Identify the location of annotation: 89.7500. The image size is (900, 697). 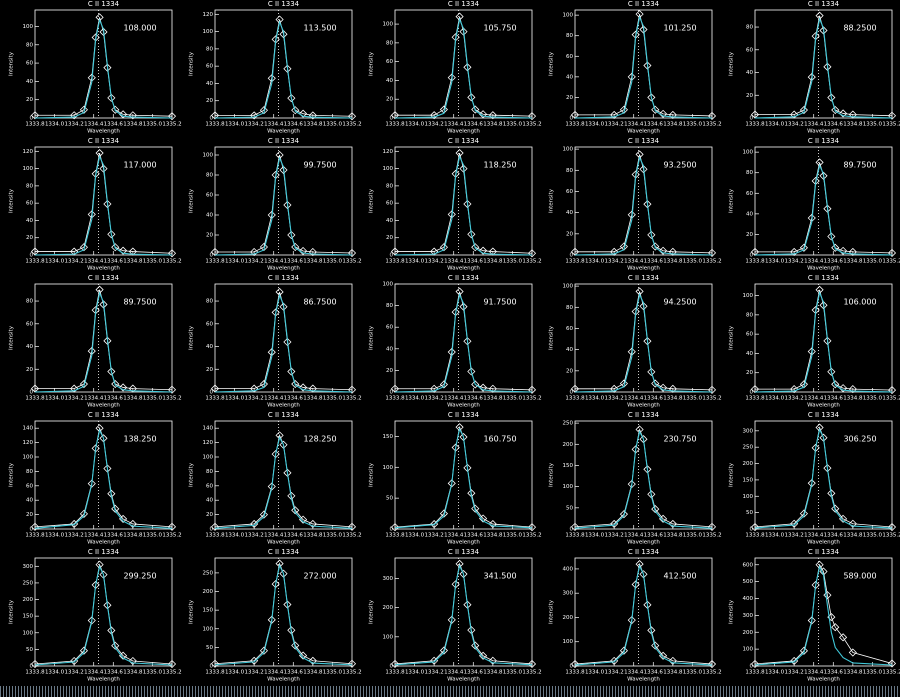
(139, 302).